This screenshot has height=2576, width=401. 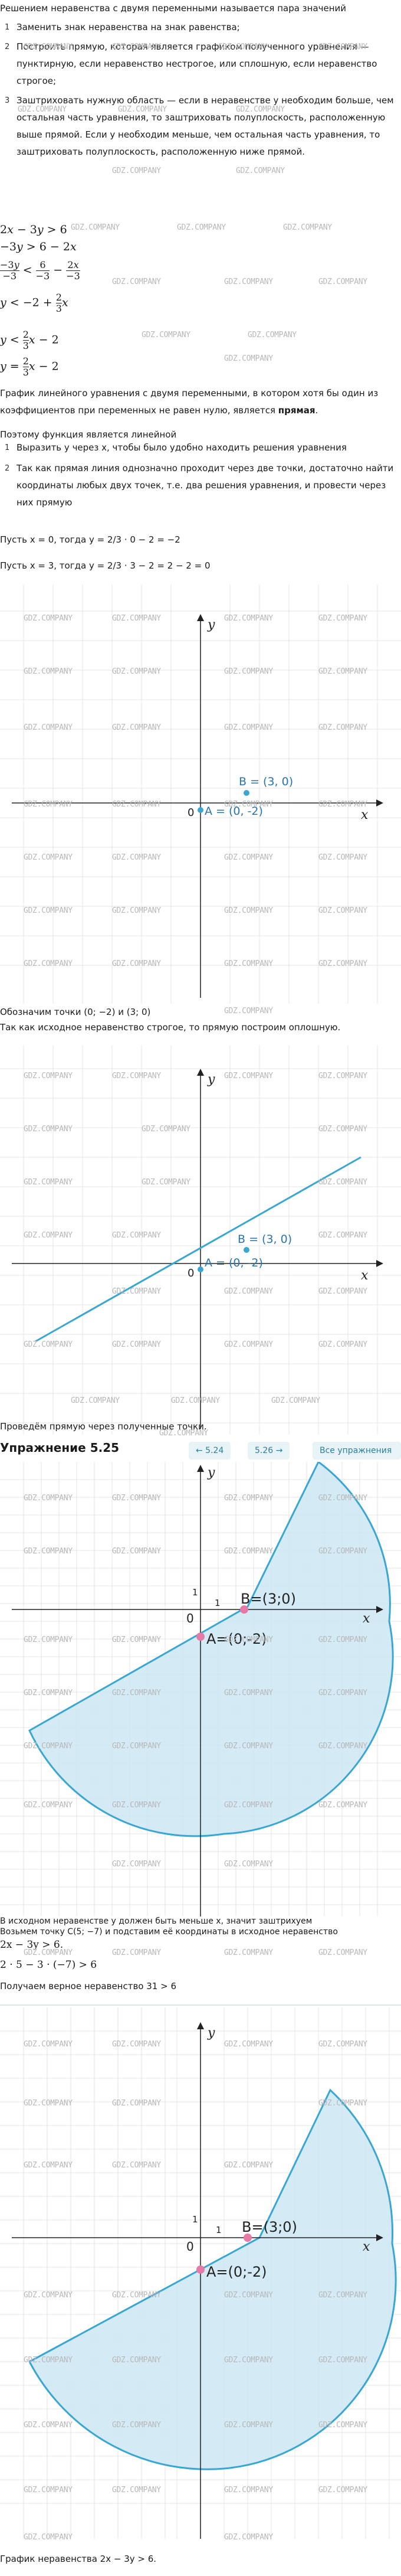 I want to click on exercise-title: Упражнение 5.25, so click(x=60, y=1448).